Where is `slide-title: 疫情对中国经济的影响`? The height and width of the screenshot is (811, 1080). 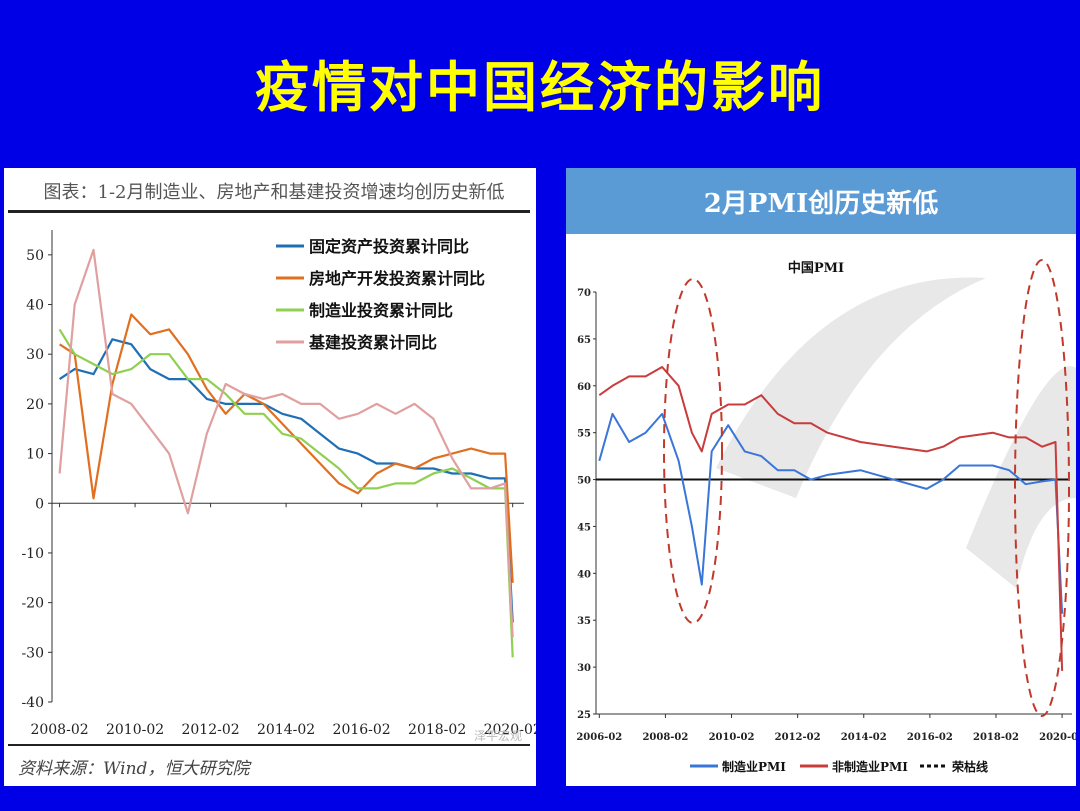
slide-title: 疫情对中国经济的影响 is located at coordinates (540, 87).